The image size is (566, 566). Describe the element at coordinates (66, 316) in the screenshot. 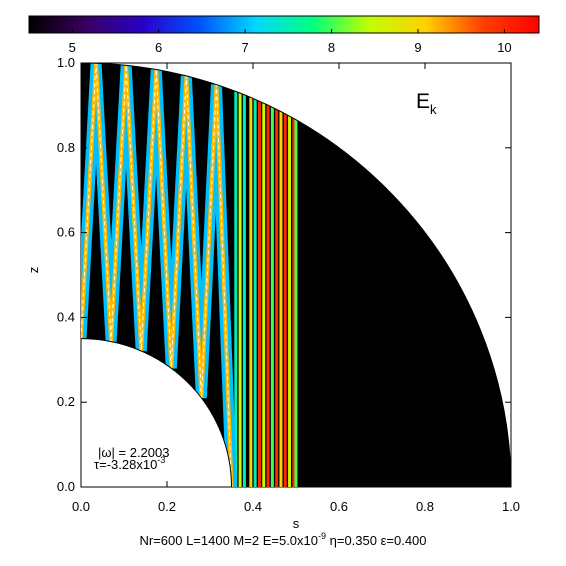

I see `y-tick-label: 0.4` at that location.